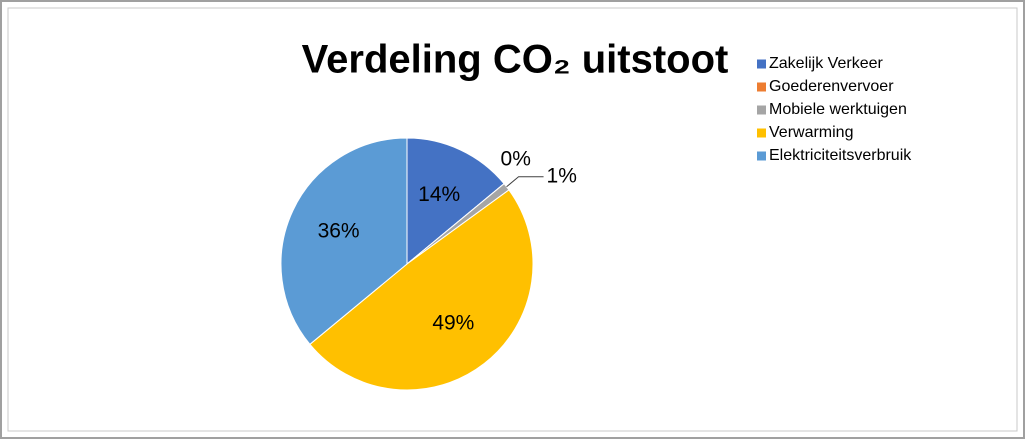 The width and height of the screenshot is (1025, 444). Describe the element at coordinates (826, 63) in the screenshot. I see `legend-label: Zakelijk Verkeer` at that location.